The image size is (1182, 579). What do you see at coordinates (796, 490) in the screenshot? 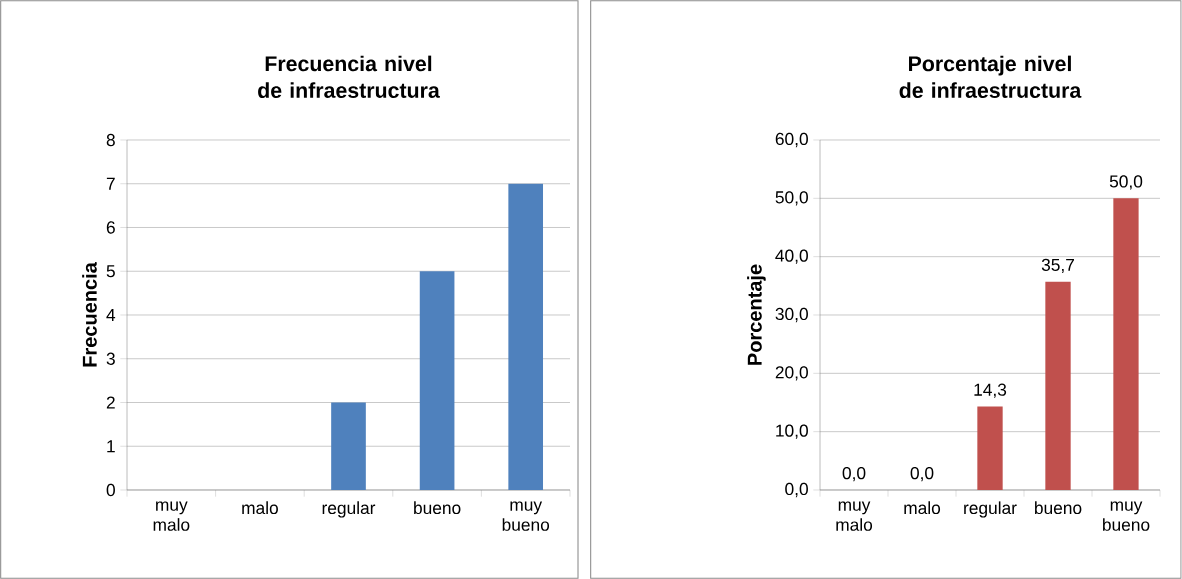
I see `y-tick-label: 0,0` at bounding box center [796, 490].